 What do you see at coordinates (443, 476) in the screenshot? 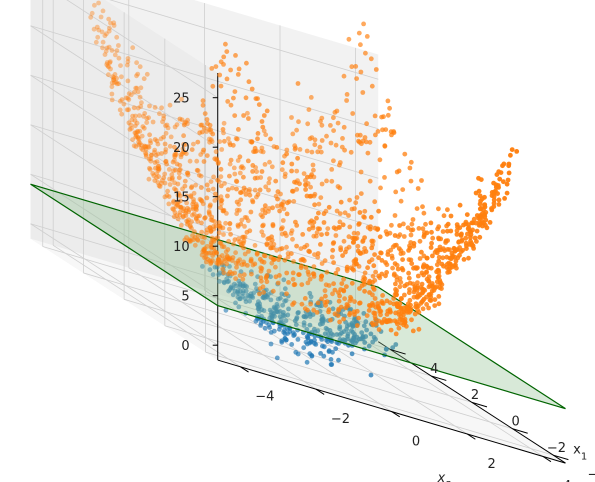
I see `x2-axis-label: x2` at bounding box center [443, 476].